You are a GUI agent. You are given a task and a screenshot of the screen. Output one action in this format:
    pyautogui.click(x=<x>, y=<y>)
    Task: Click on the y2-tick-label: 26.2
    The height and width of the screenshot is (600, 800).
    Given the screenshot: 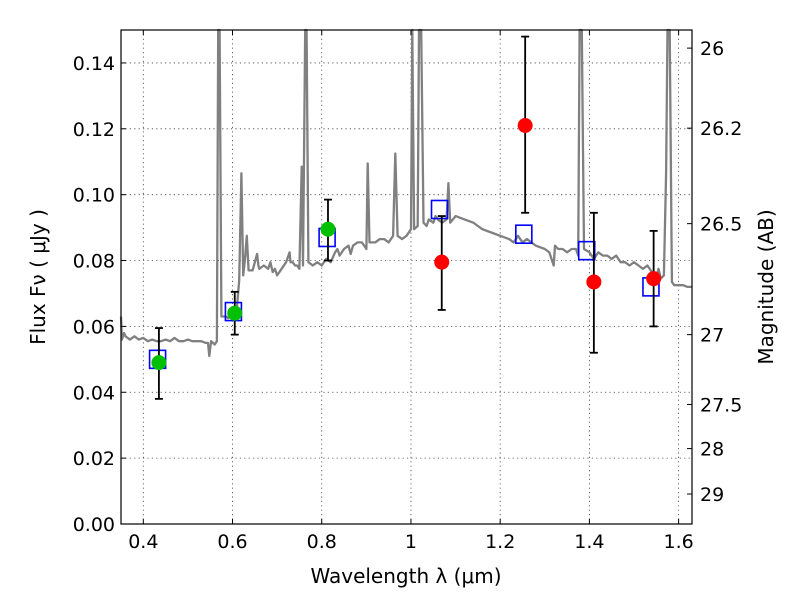 What is the action you would take?
    pyautogui.click(x=721, y=129)
    